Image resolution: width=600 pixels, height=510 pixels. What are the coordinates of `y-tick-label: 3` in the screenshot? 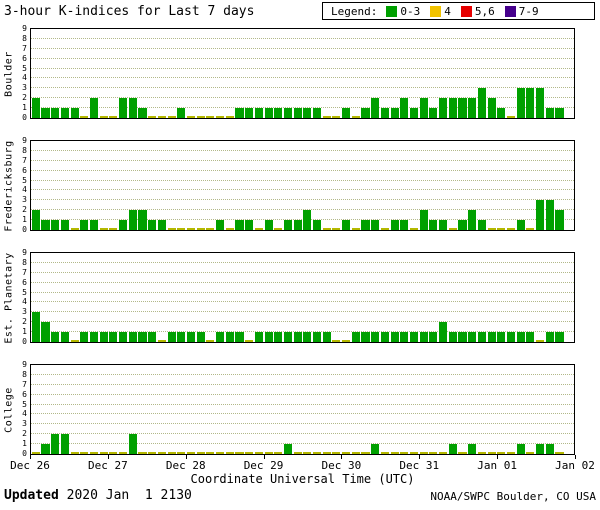 It's located at (24, 200).